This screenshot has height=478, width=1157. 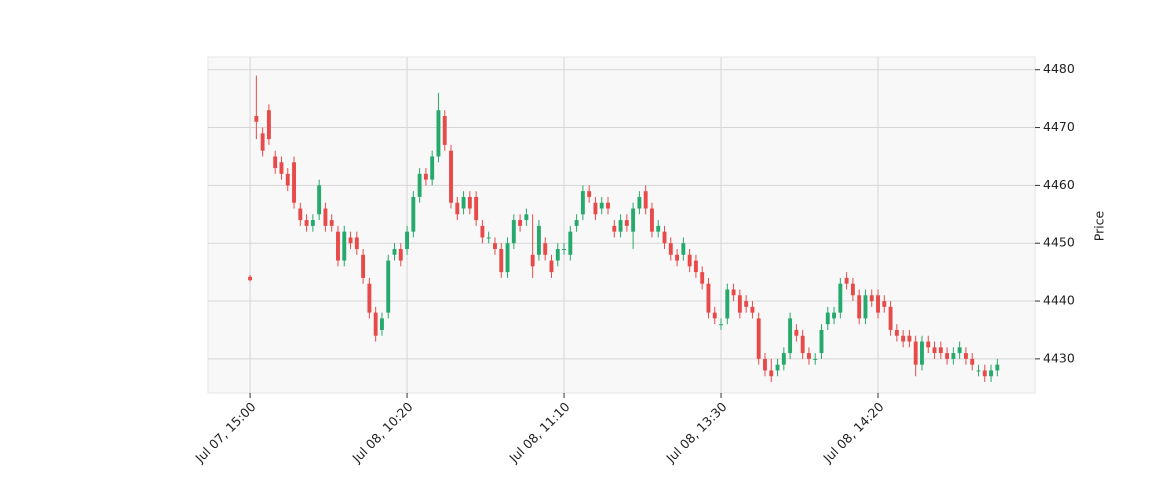 What do you see at coordinates (1059, 126) in the screenshot?
I see `y-tick-label: 4470` at bounding box center [1059, 126].